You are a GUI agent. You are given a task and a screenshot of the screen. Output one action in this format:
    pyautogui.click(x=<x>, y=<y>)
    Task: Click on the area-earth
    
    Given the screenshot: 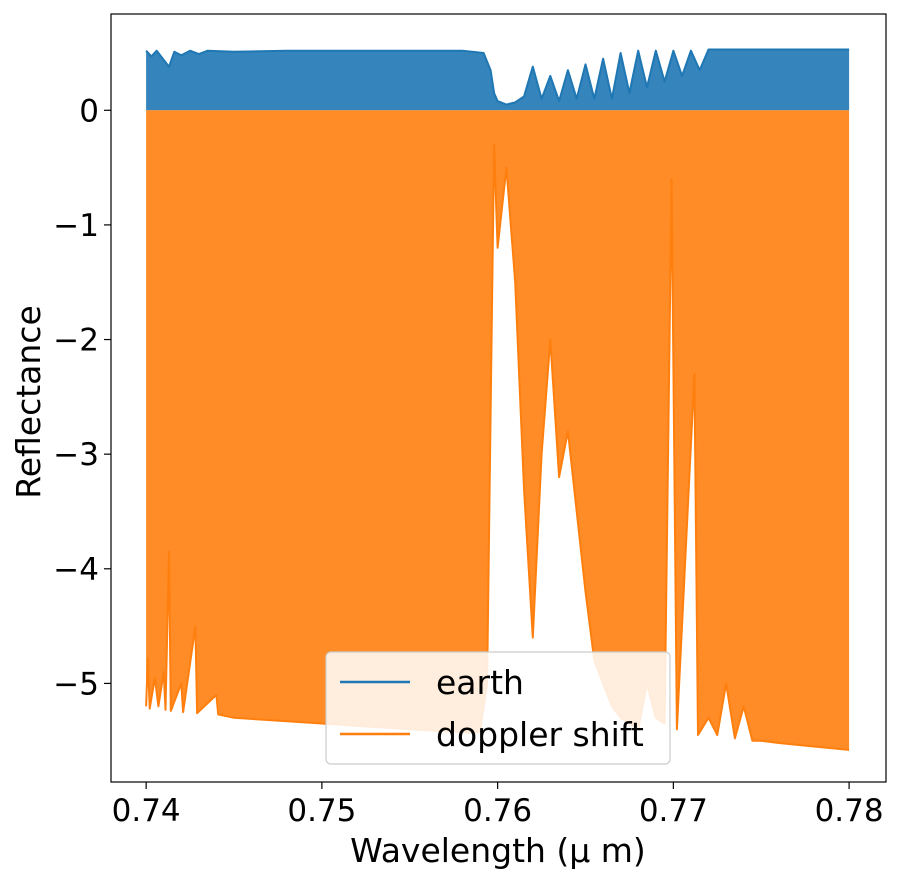 What is the action you would take?
    pyautogui.click(x=498, y=80)
    